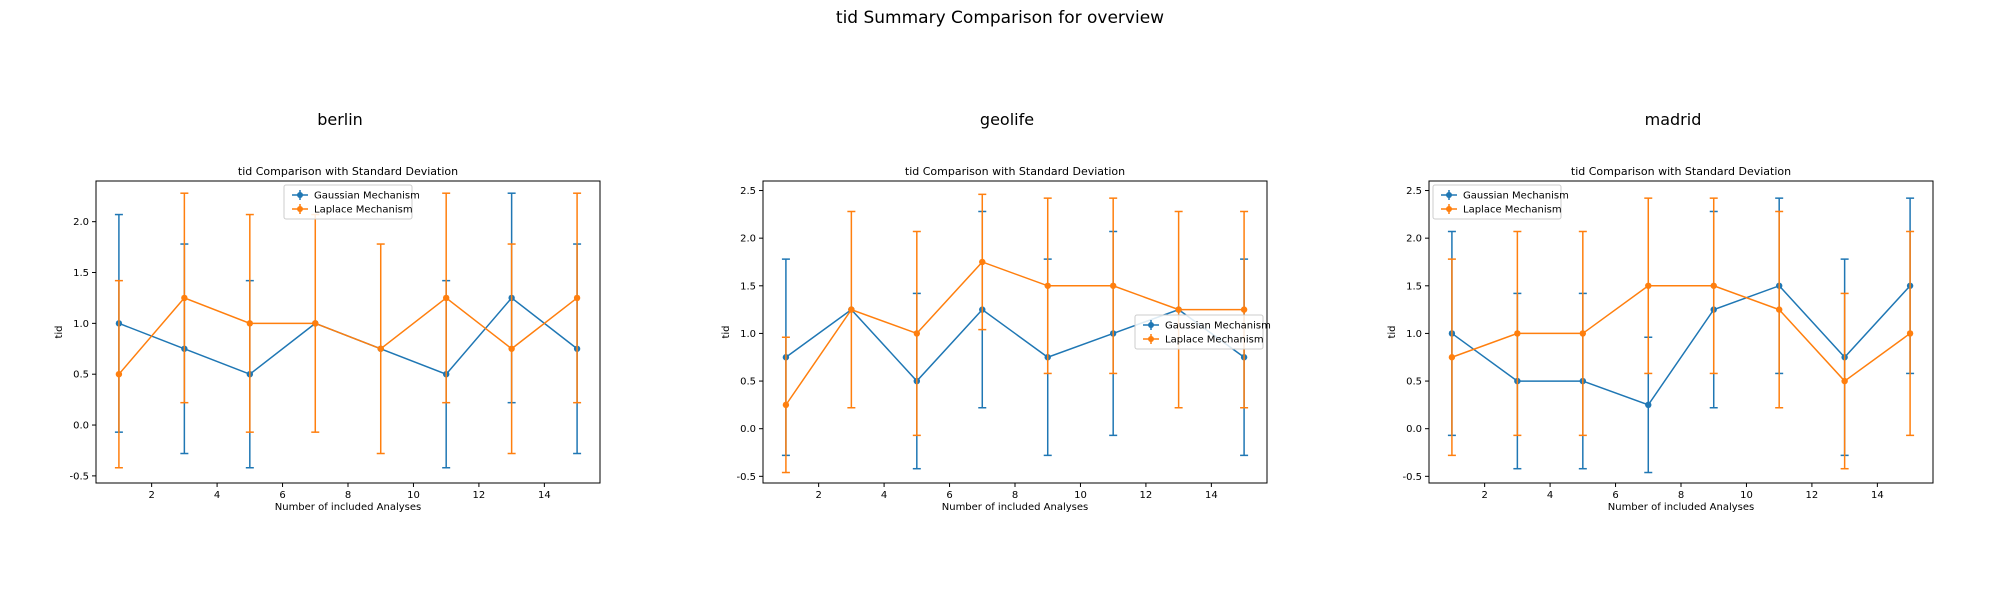  Describe the element at coordinates (1414, 191) in the screenshot. I see `y-tick-label: 2.5` at that location.